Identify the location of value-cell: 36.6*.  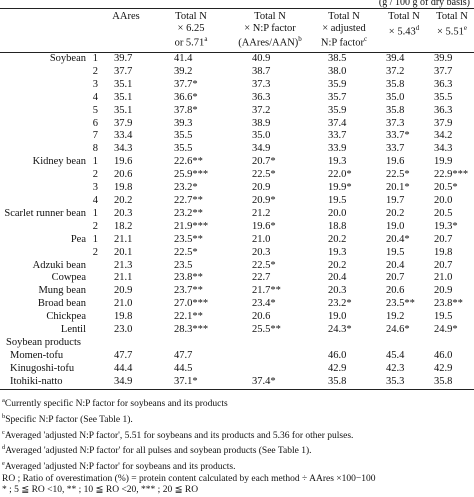
(186, 97).